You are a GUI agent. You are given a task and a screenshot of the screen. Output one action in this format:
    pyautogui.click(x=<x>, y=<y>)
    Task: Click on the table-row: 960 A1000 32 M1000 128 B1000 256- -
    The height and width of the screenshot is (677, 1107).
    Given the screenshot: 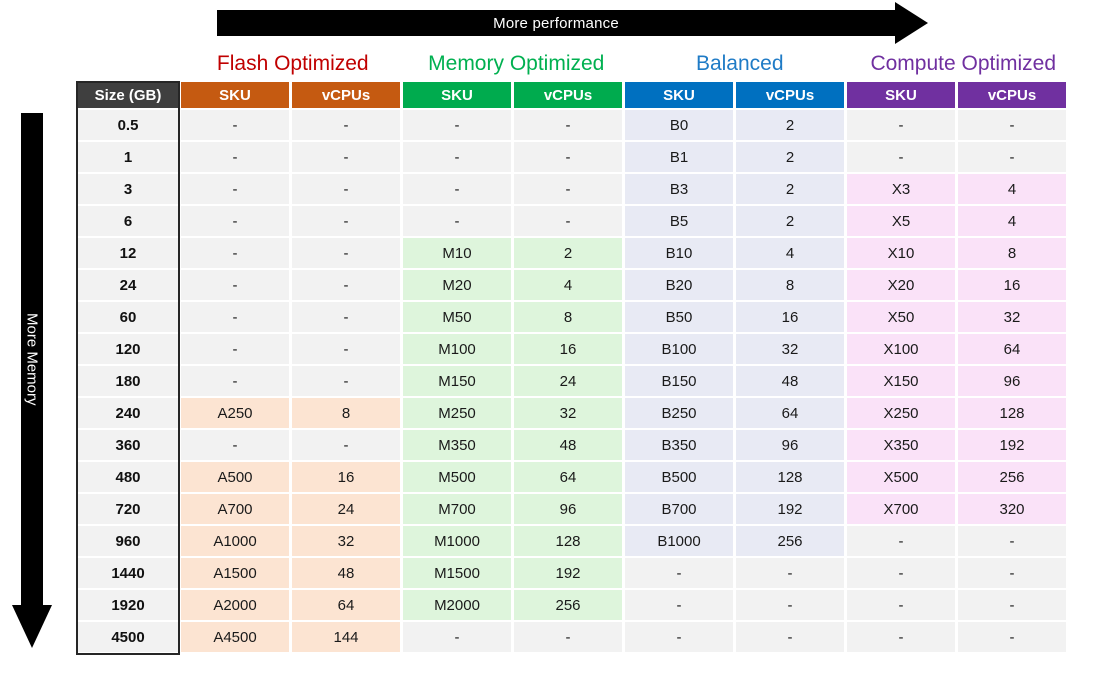 What is the action you would take?
    pyautogui.click(x=572, y=541)
    